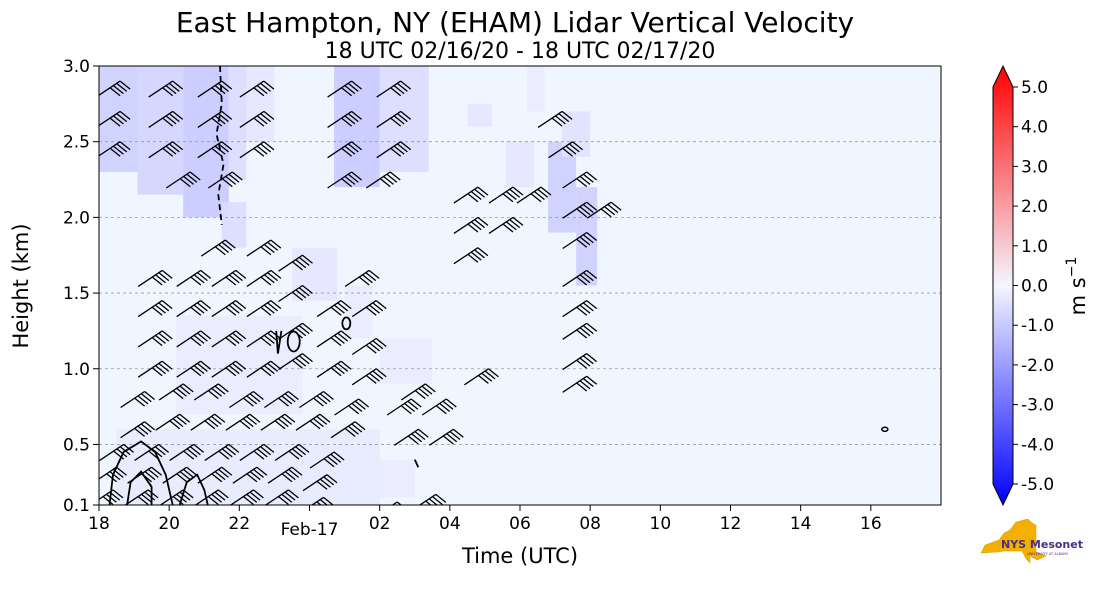 Image resolution: width=1101 pixels, height=600 pixels. I want to click on y-tick-label: 2.5, so click(76, 143).